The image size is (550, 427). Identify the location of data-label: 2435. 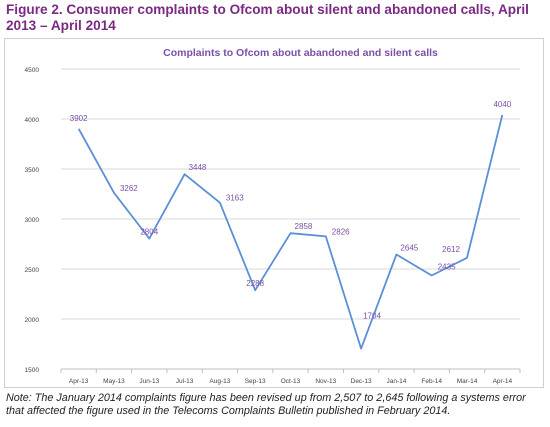
(447, 267).